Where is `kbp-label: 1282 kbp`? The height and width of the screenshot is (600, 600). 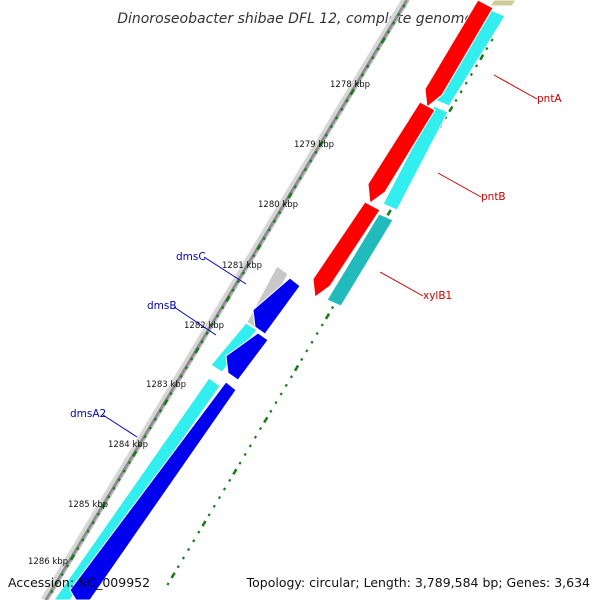
kbp-label: 1282 kbp is located at coordinates (204, 326).